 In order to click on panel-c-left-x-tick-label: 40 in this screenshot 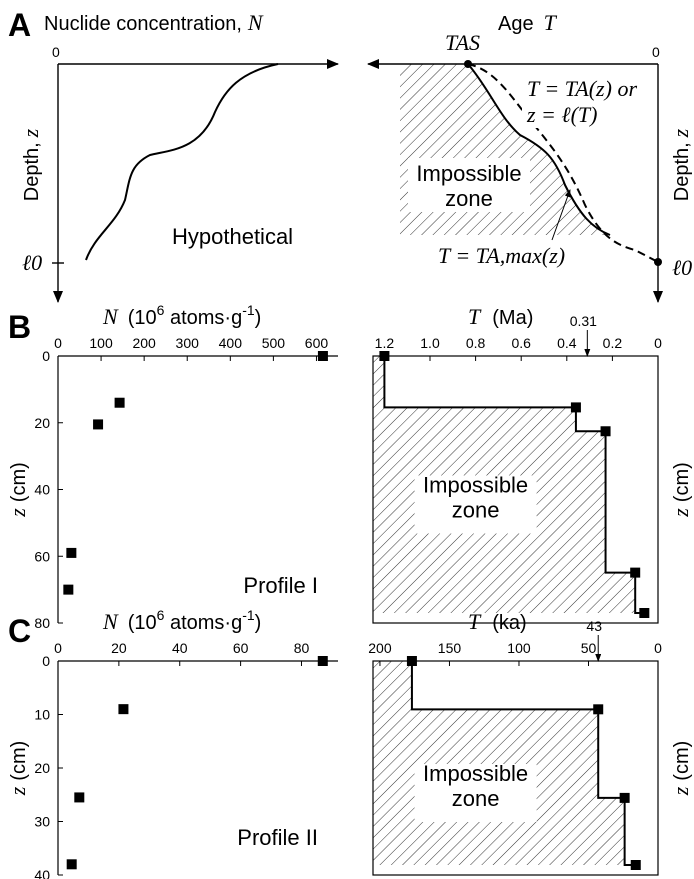, I will do `click(180, 648)`.